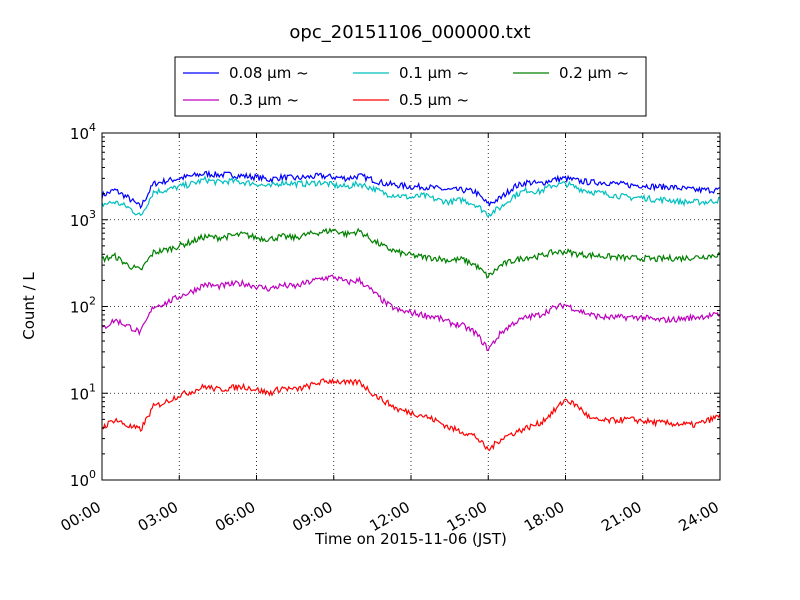 The height and width of the screenshot is (600, 800). I want to click on y-tick-label: 10⁴, so click(83, 132).